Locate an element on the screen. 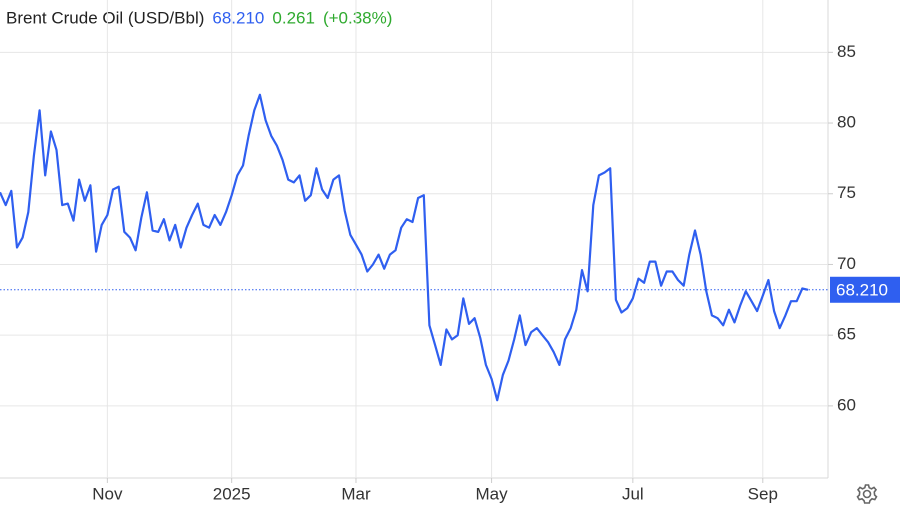  last-price-tag is located at coordinates (865, 289).